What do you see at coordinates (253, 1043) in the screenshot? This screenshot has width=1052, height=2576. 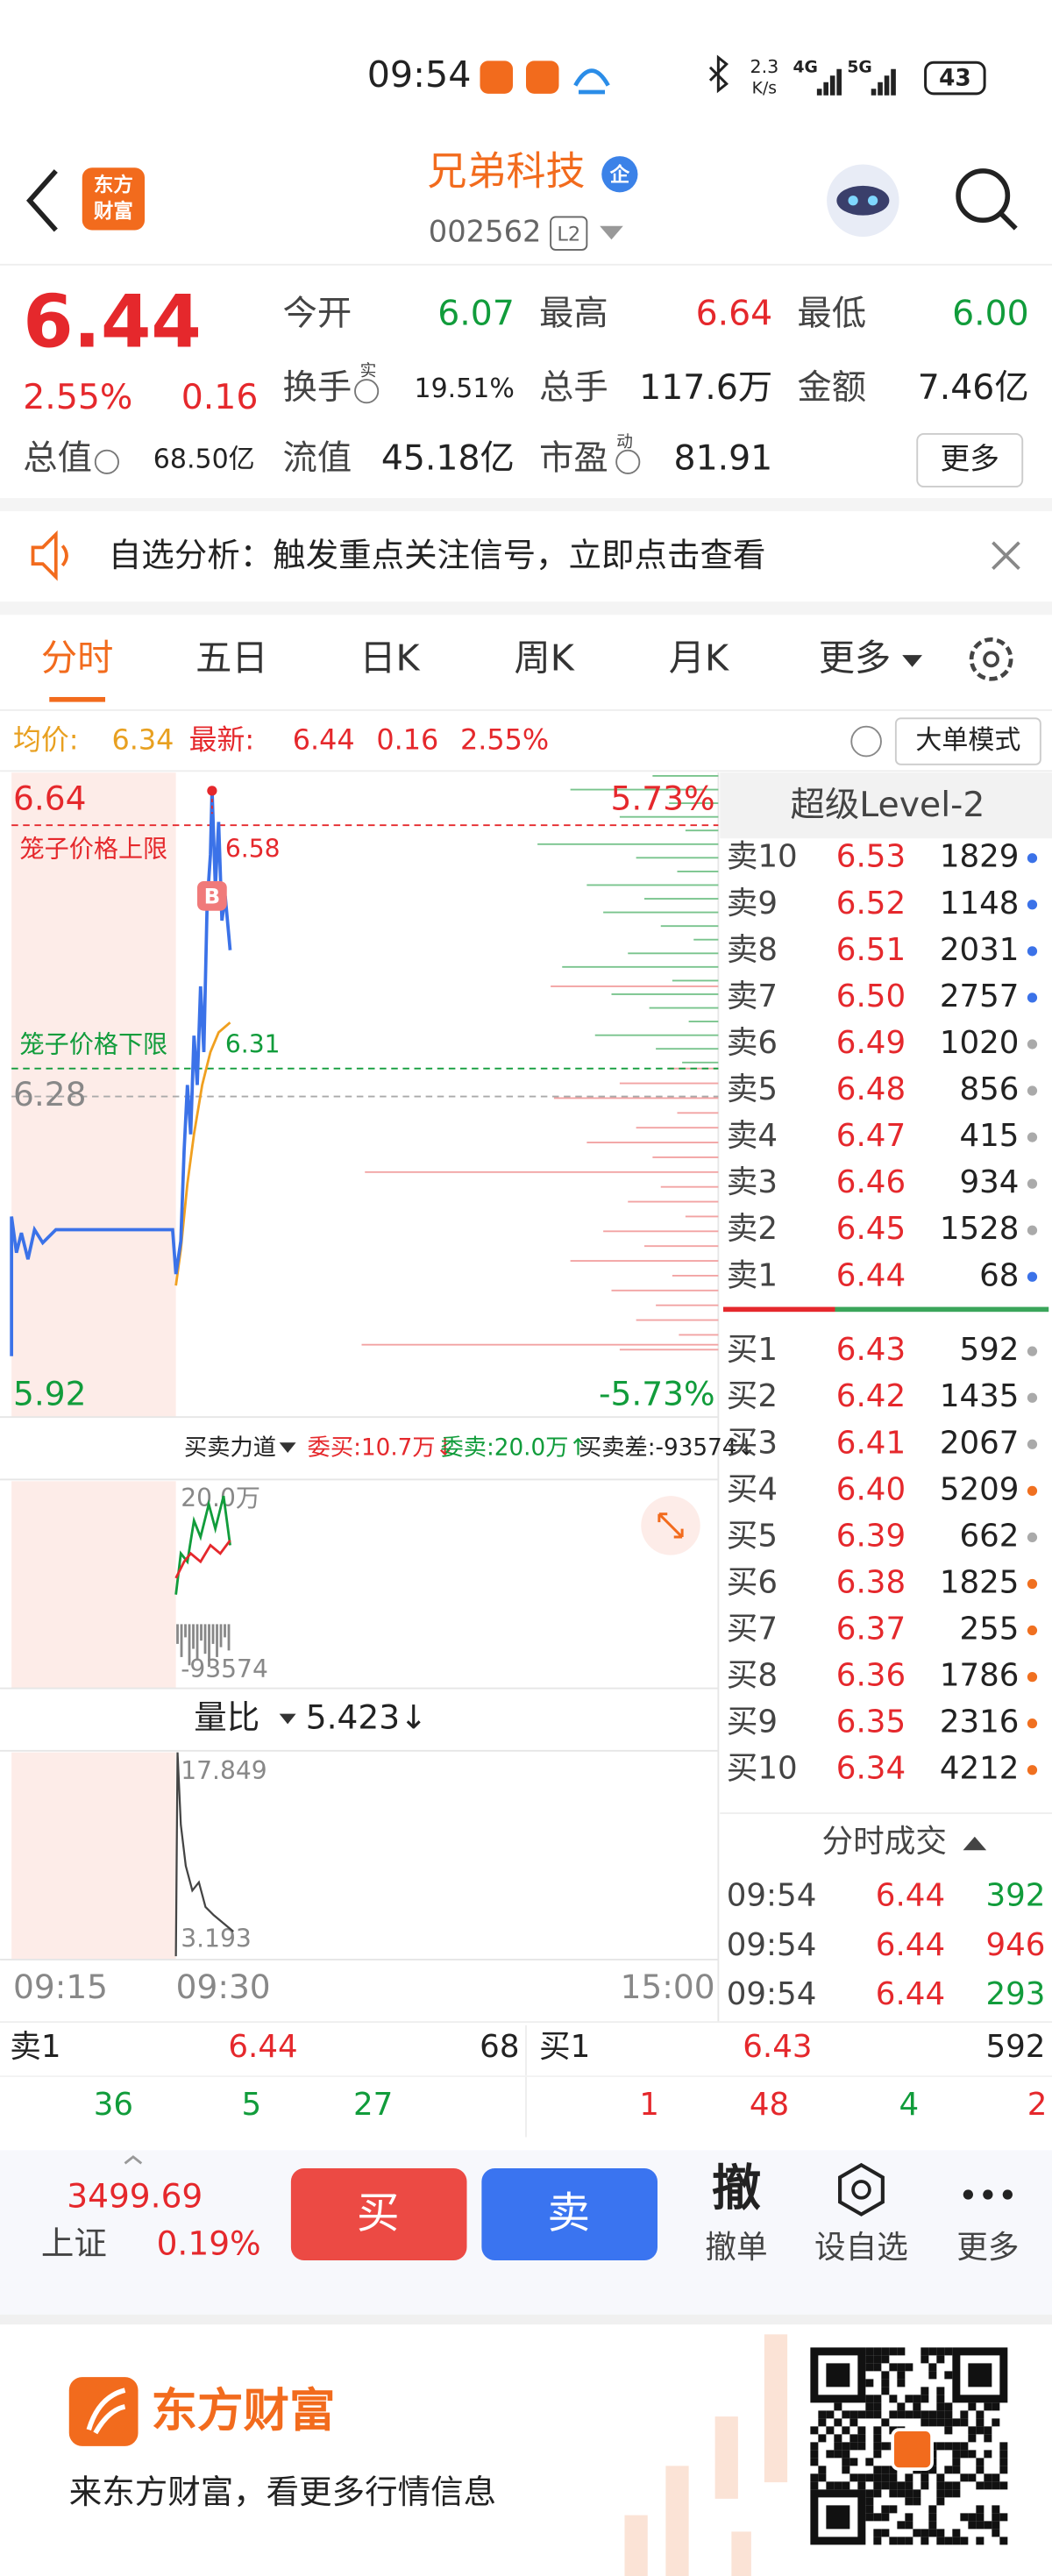 I see `lower-limit-value: 6.31` at bounding box center [253, 1043].